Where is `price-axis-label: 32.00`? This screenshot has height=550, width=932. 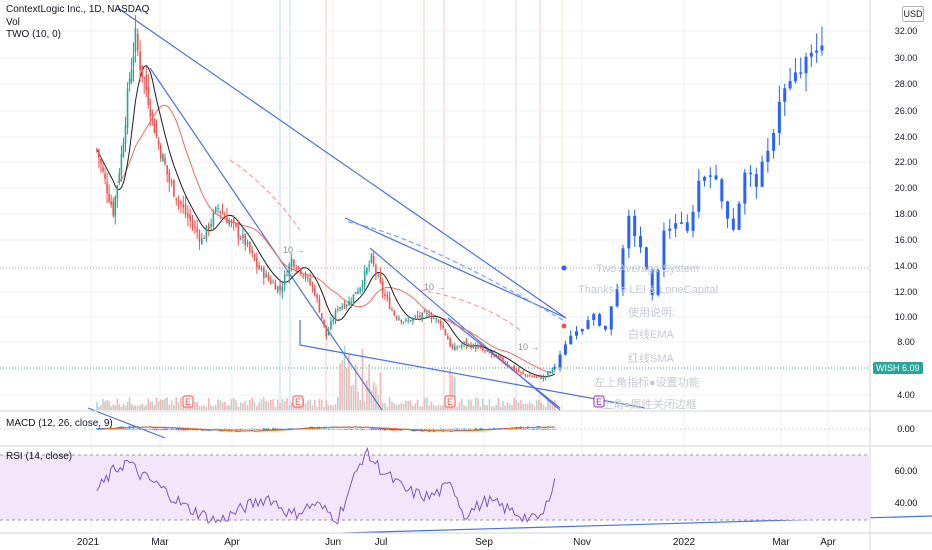
price-axis-label: 32.00 is located at coordinates (906, 31).